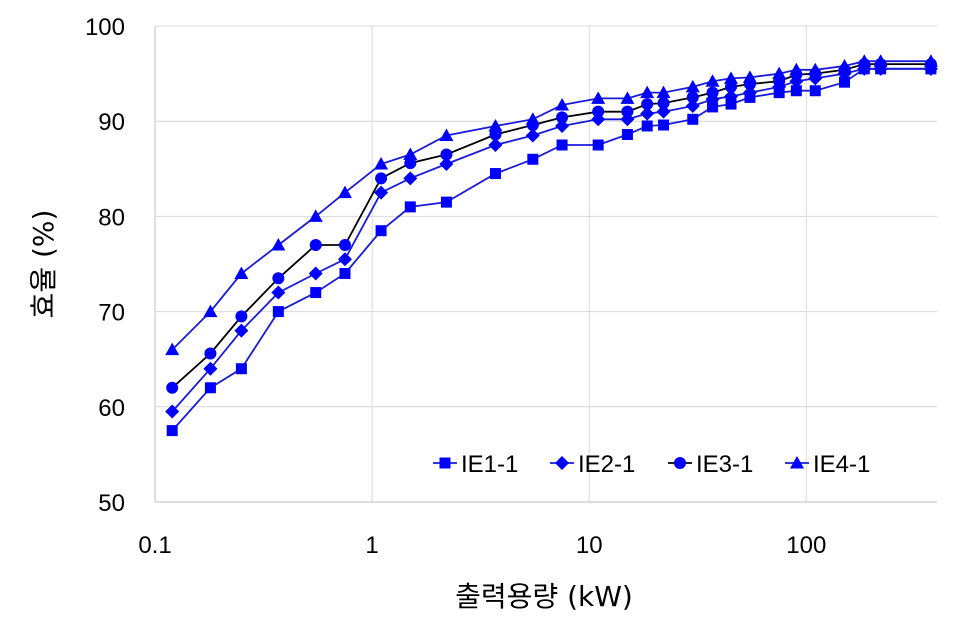  I want to click on x-tick-label: 10, so click(589, 545).